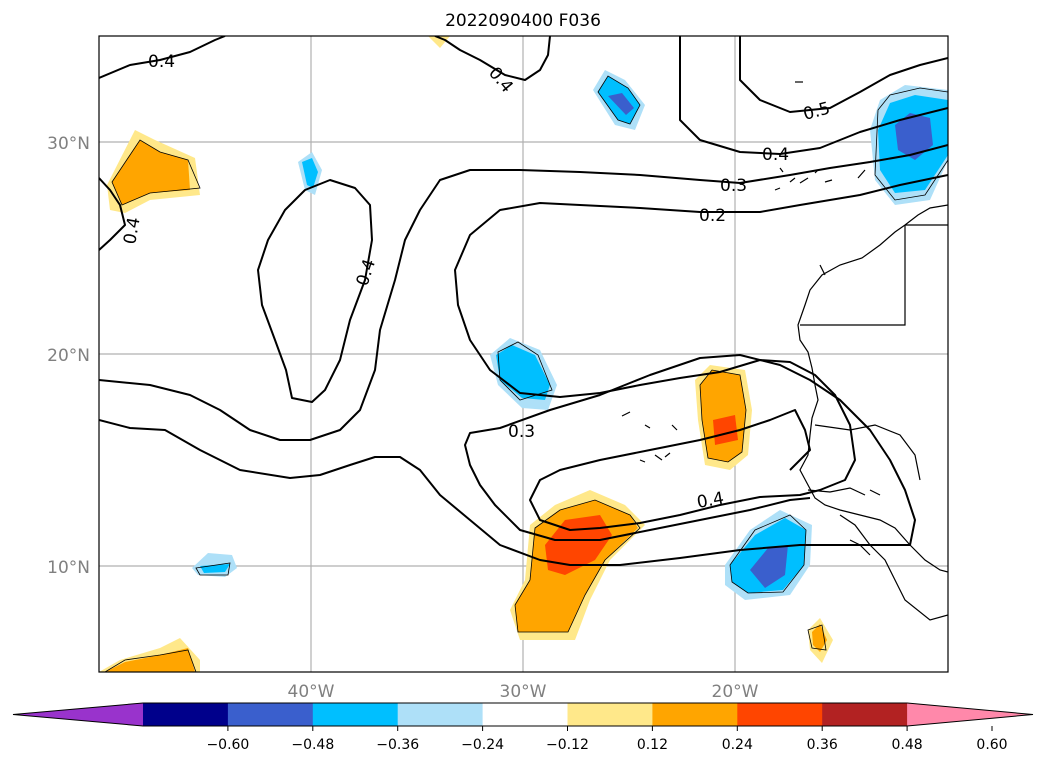 This screenshot has width=1047, height=765. Describe the element at coordinates (991, 745) in the screenshot. I see `colorbar-tick-label: 0.60` at that location.